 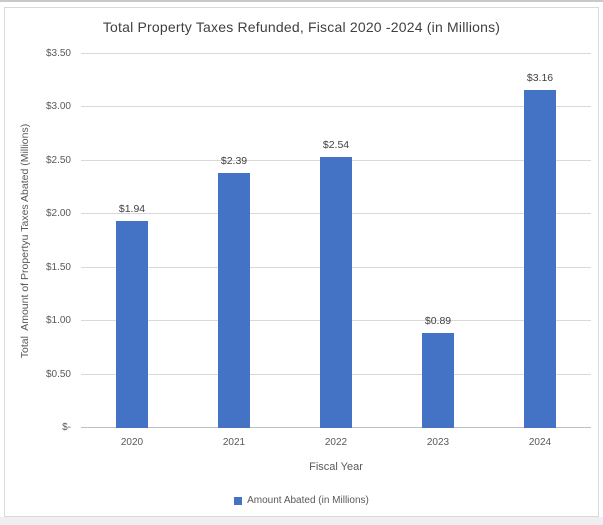 What do you see at coordinates (301, 521) in the screenshot?
I see `page-background-strip` at bounding box center [301, 521].